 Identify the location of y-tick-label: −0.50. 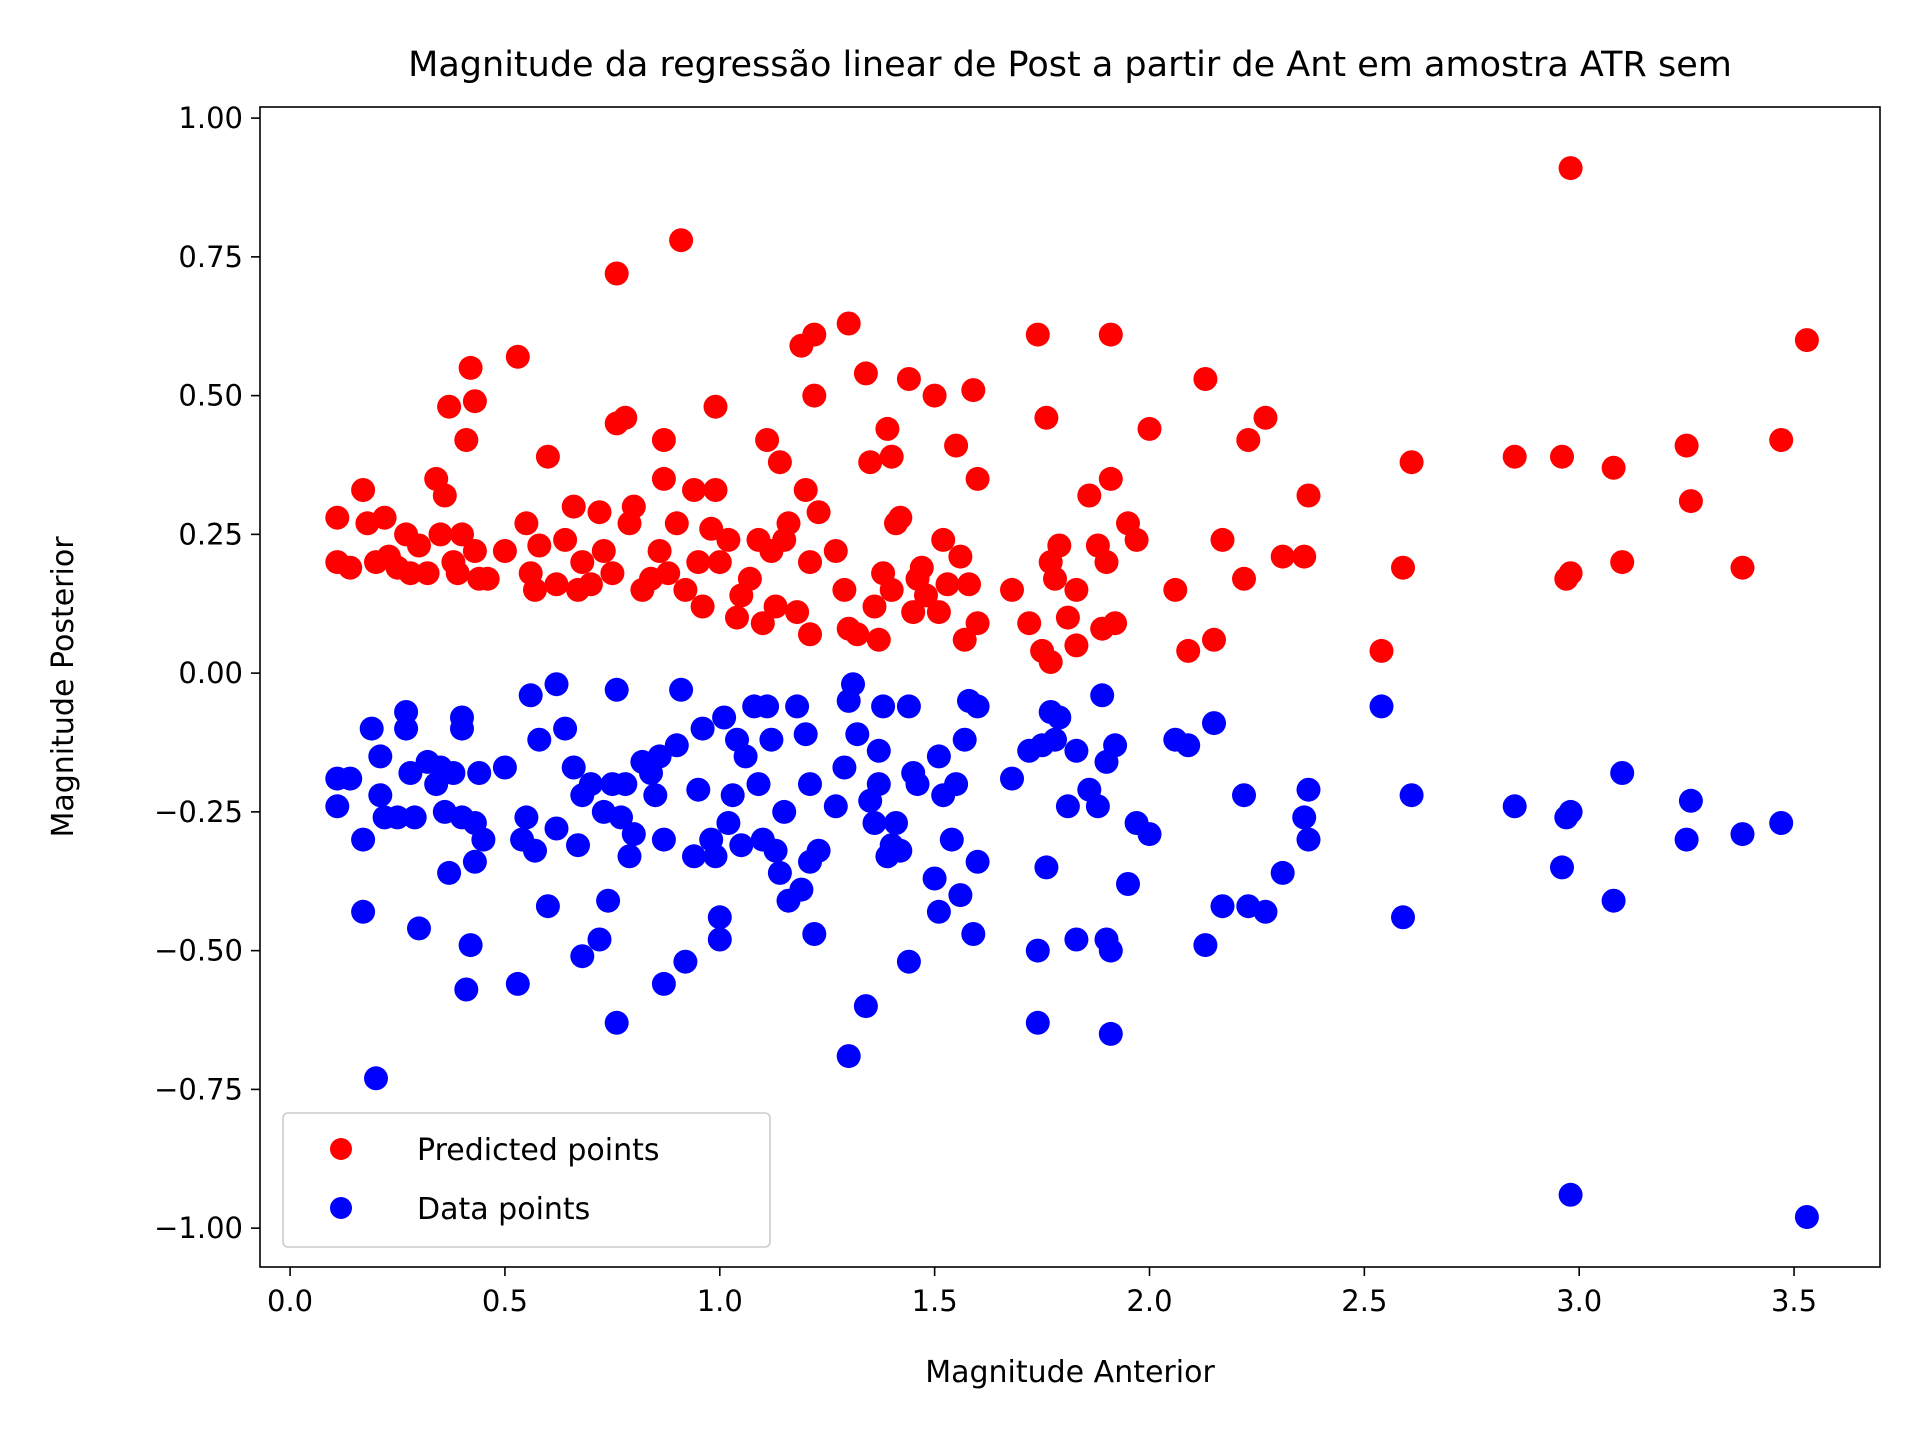
(198, 951).